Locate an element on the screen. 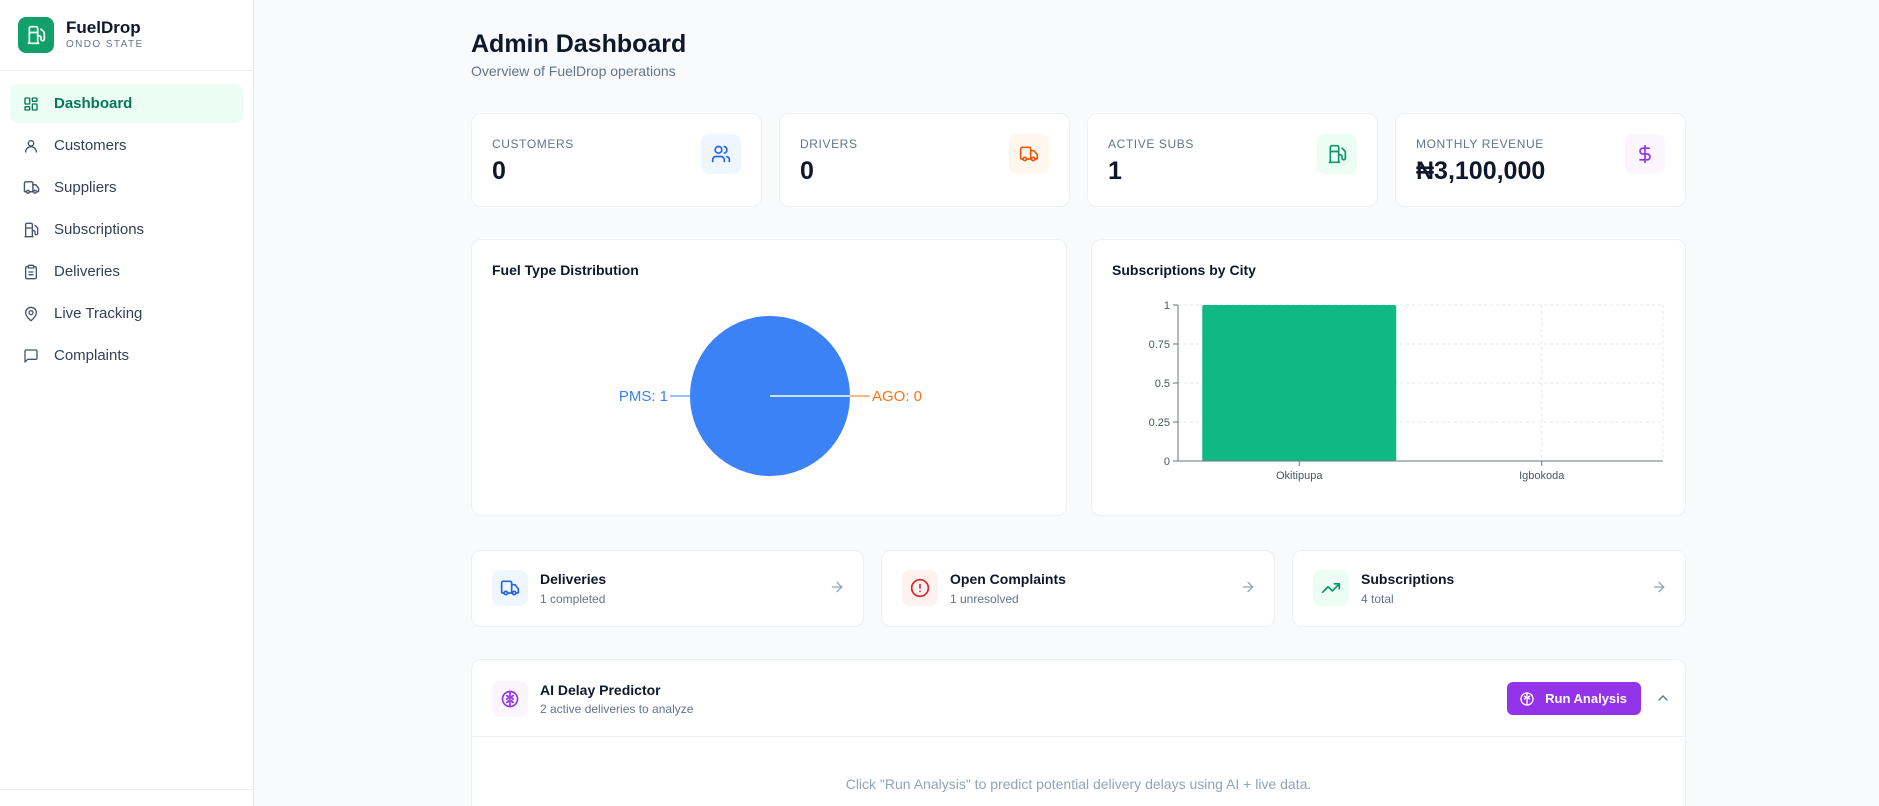 Image resolution: width=1879 pixels, height=806 pixels. sidebar-item-customers: Customers is located at coordinates (126, 145).